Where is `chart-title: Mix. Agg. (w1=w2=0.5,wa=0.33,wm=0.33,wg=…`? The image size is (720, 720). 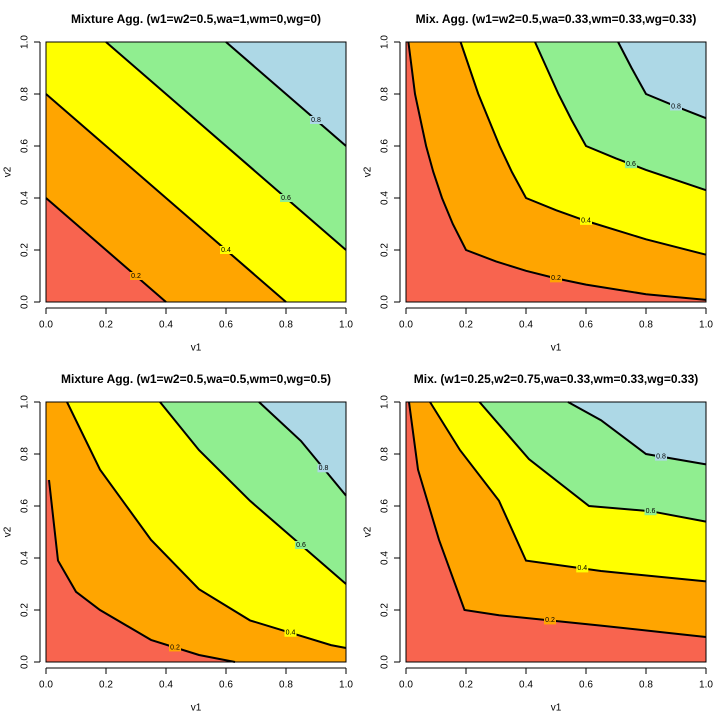 chart-title: Mix. Agg. (w1=w2=0.5,wa=0.33,wm=0.33,wg=… is located at coordinates (556, 19).